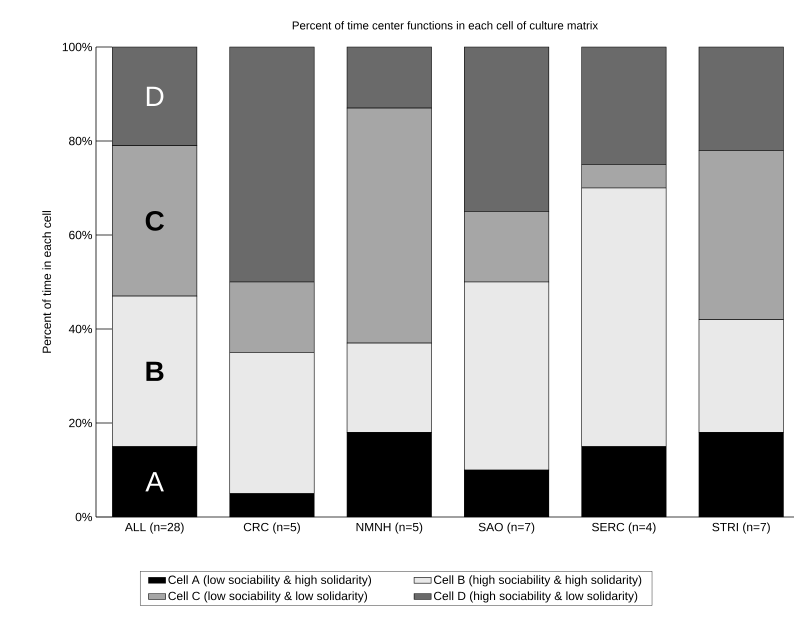  What do you see at coordinates (80, 141) in the screenshot?
I see `y-tick-label: 80%` at bounding box center [80, 141].